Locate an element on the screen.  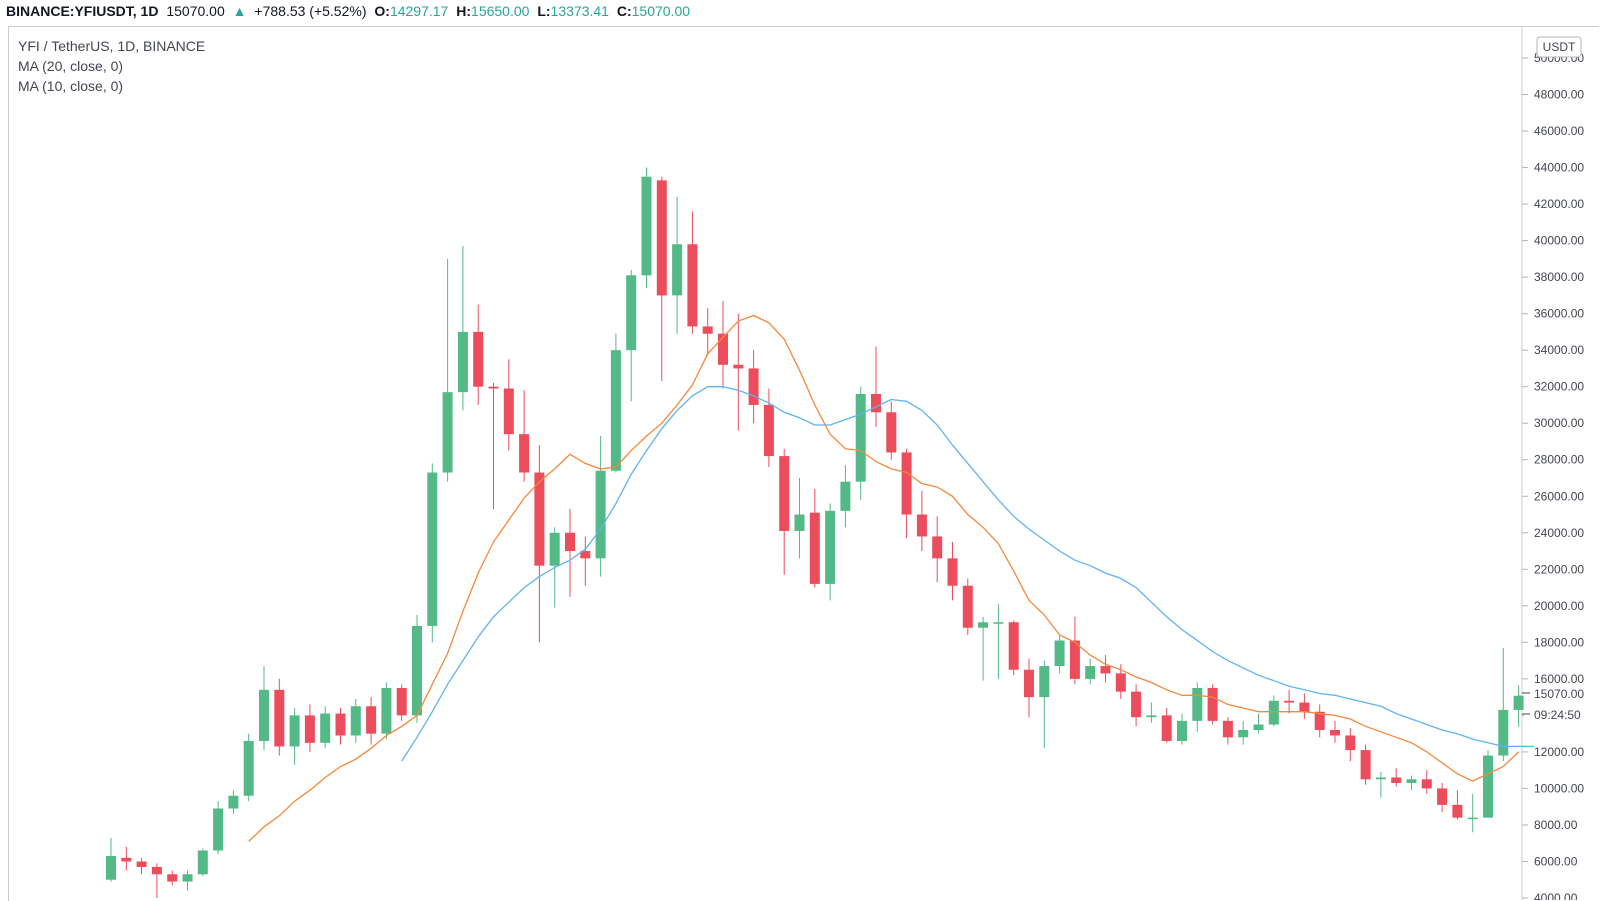
candle-body-down is located at coordinates (172, 878).